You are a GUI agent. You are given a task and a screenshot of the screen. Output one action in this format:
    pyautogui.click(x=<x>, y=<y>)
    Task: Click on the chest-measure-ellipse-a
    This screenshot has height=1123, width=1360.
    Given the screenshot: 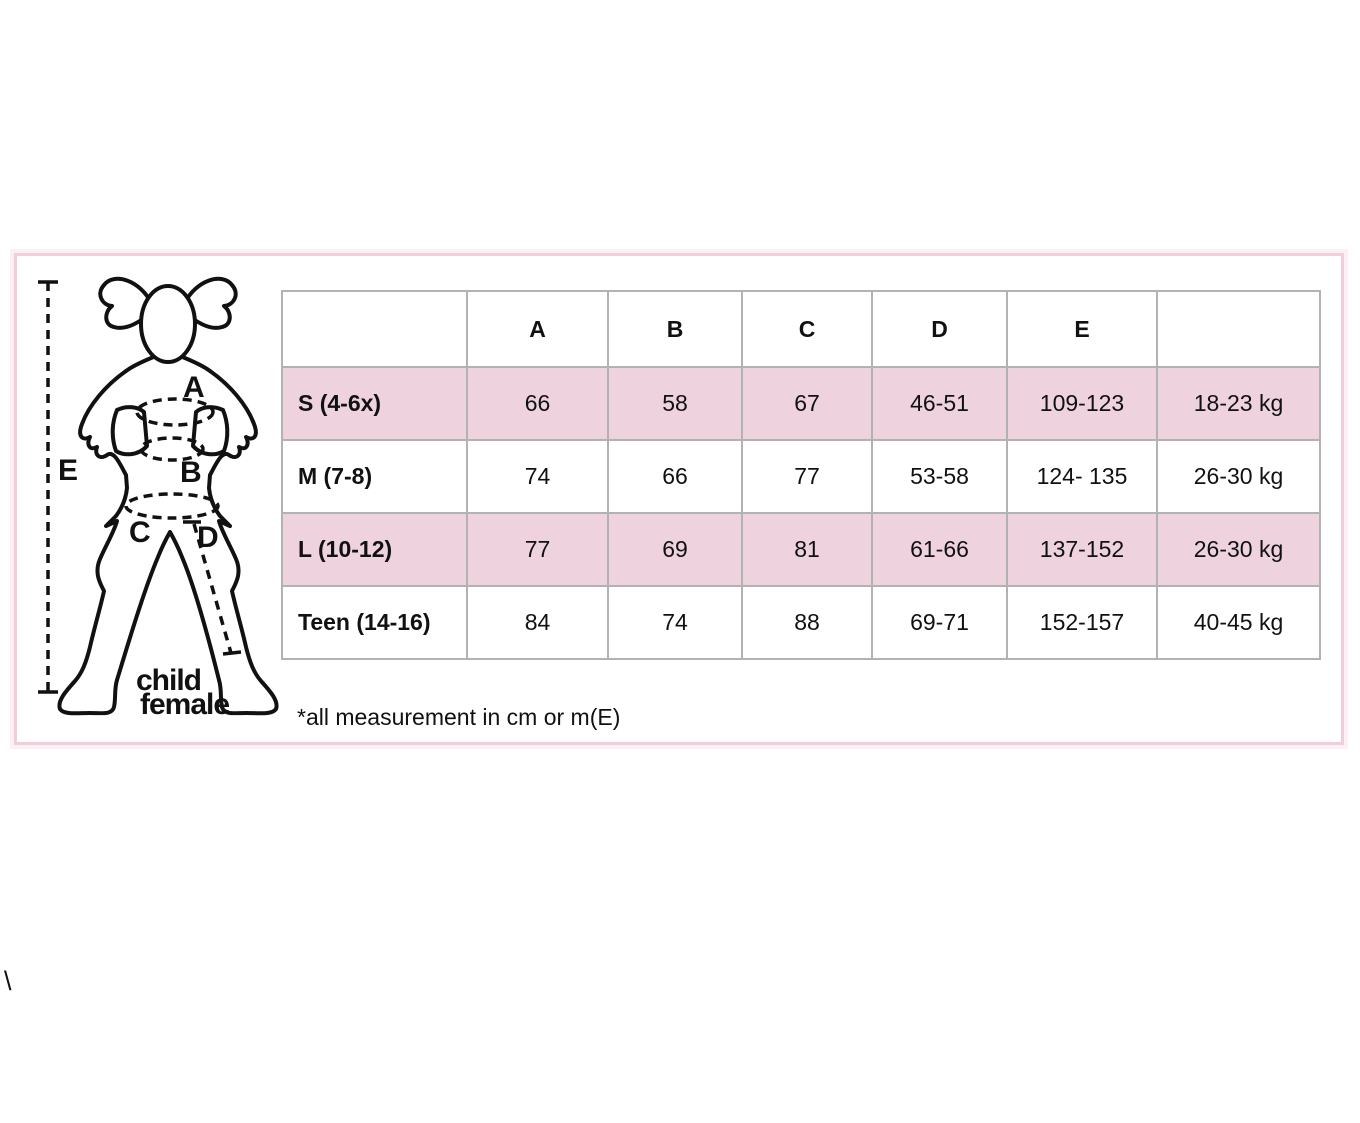 What is the action you would take?
    pyautogui.click(x=175, y=412)
    